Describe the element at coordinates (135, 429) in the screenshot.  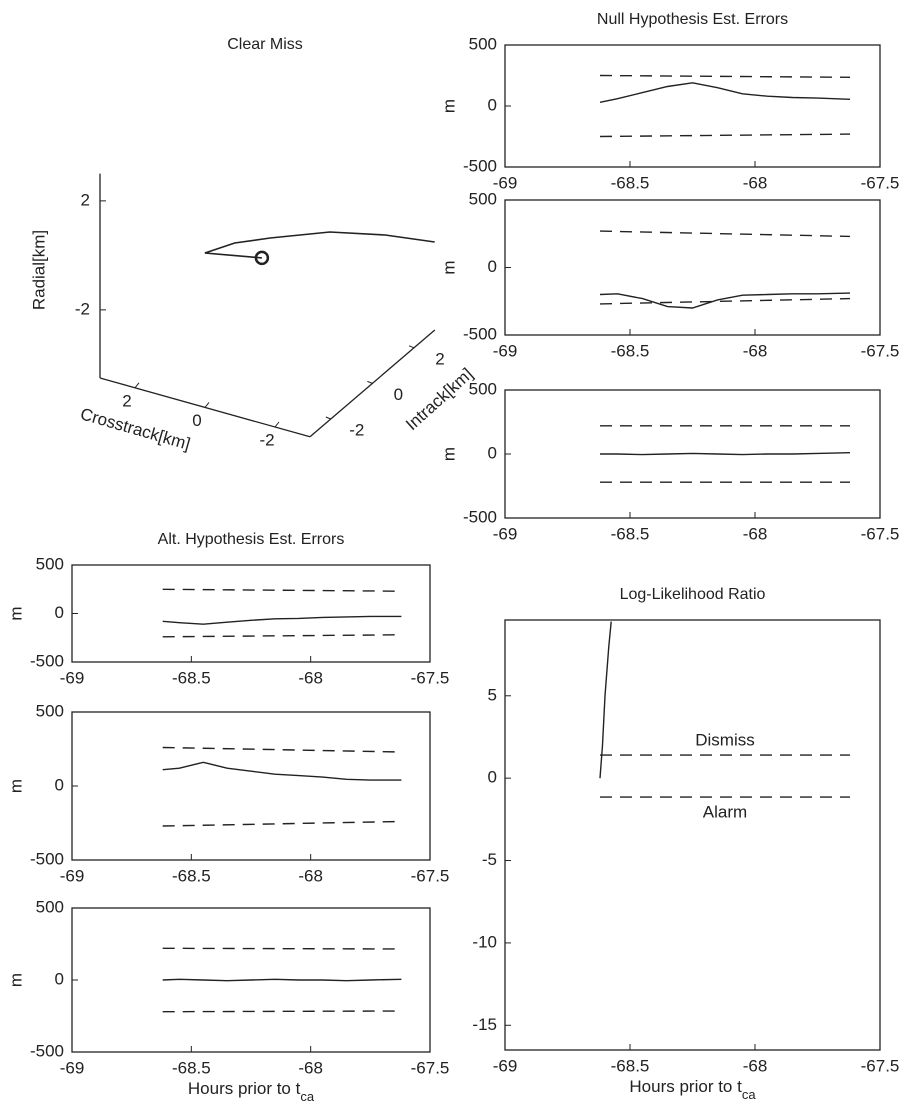
I see `x-axis-label: Crosstrack[km]` at that location.